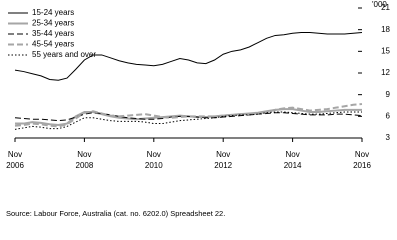 Image resolution: width=397 pixels, height=240 pixels. What do you see at coordinates (385, 50) in the screenshot?
I see `y-tick-label: 15` at bounding box center [385, 50].